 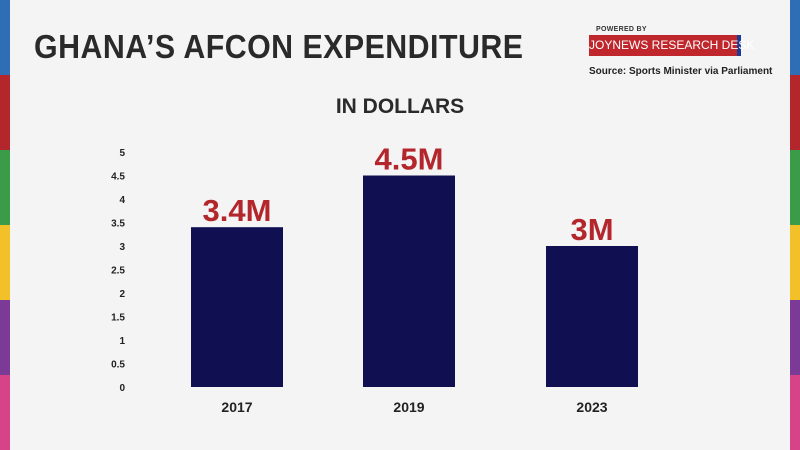 What do you see at coordinates (237, 210) in the screenshot?
I see `data-label: 3.4M` at bounding box center [237, 210].